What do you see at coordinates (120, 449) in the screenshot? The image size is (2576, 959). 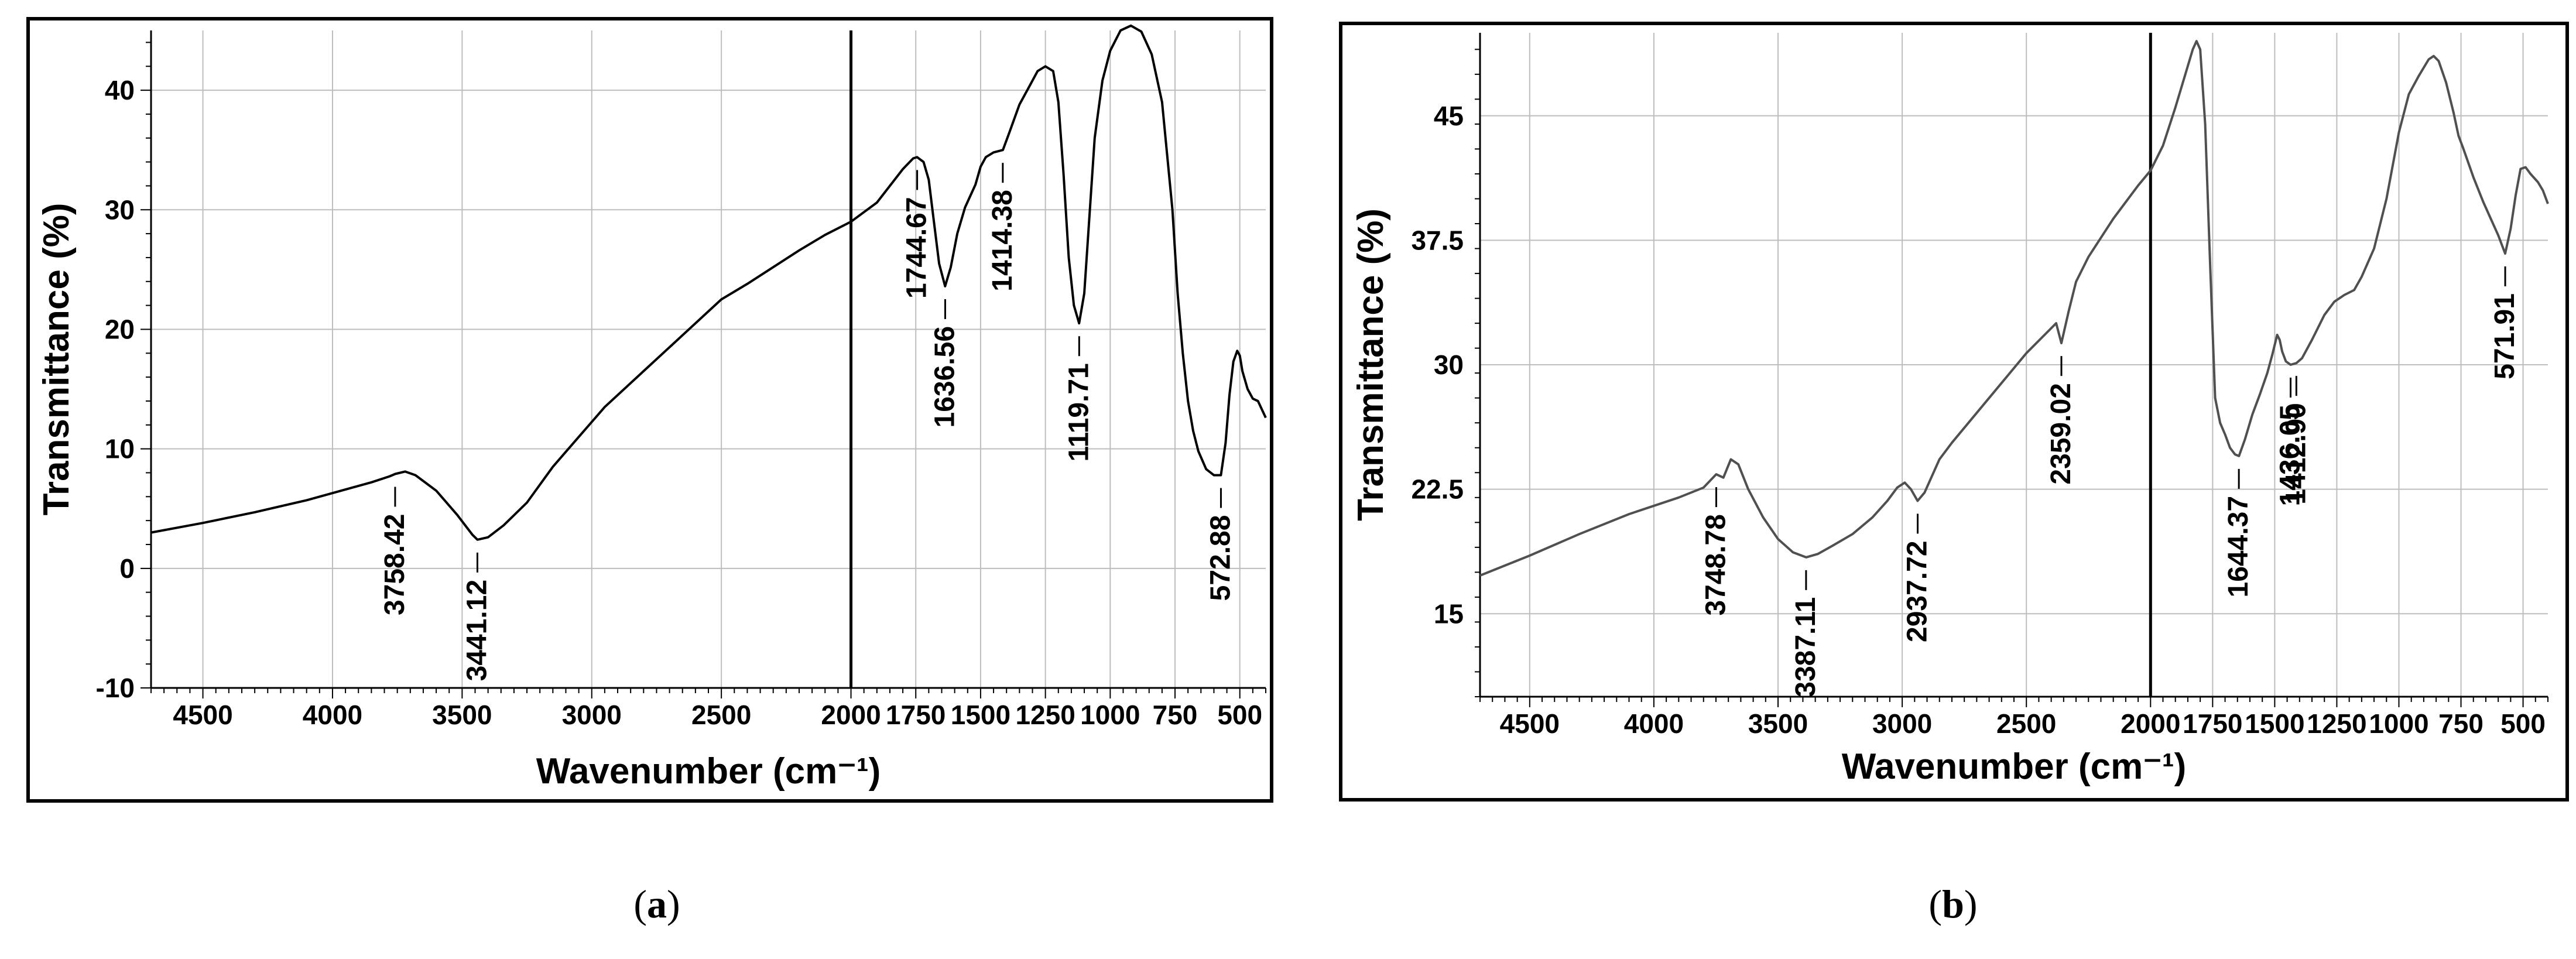 I see `y-tick-label: 10` at bounding box center [120, 449].